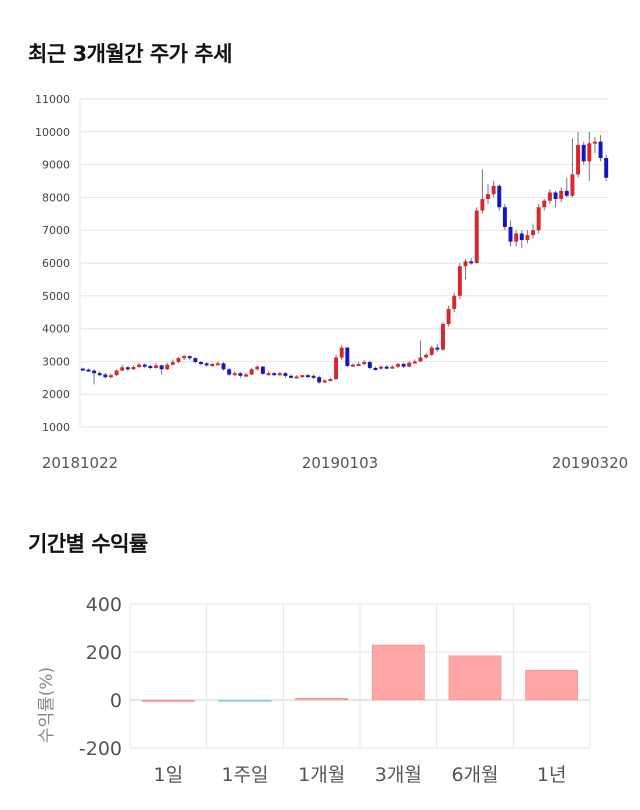 Image resolution: width=640 pixels, height=810 pixels. I want to click on bar-y-ticks: 400 200 0 -200, so click(100, 677).